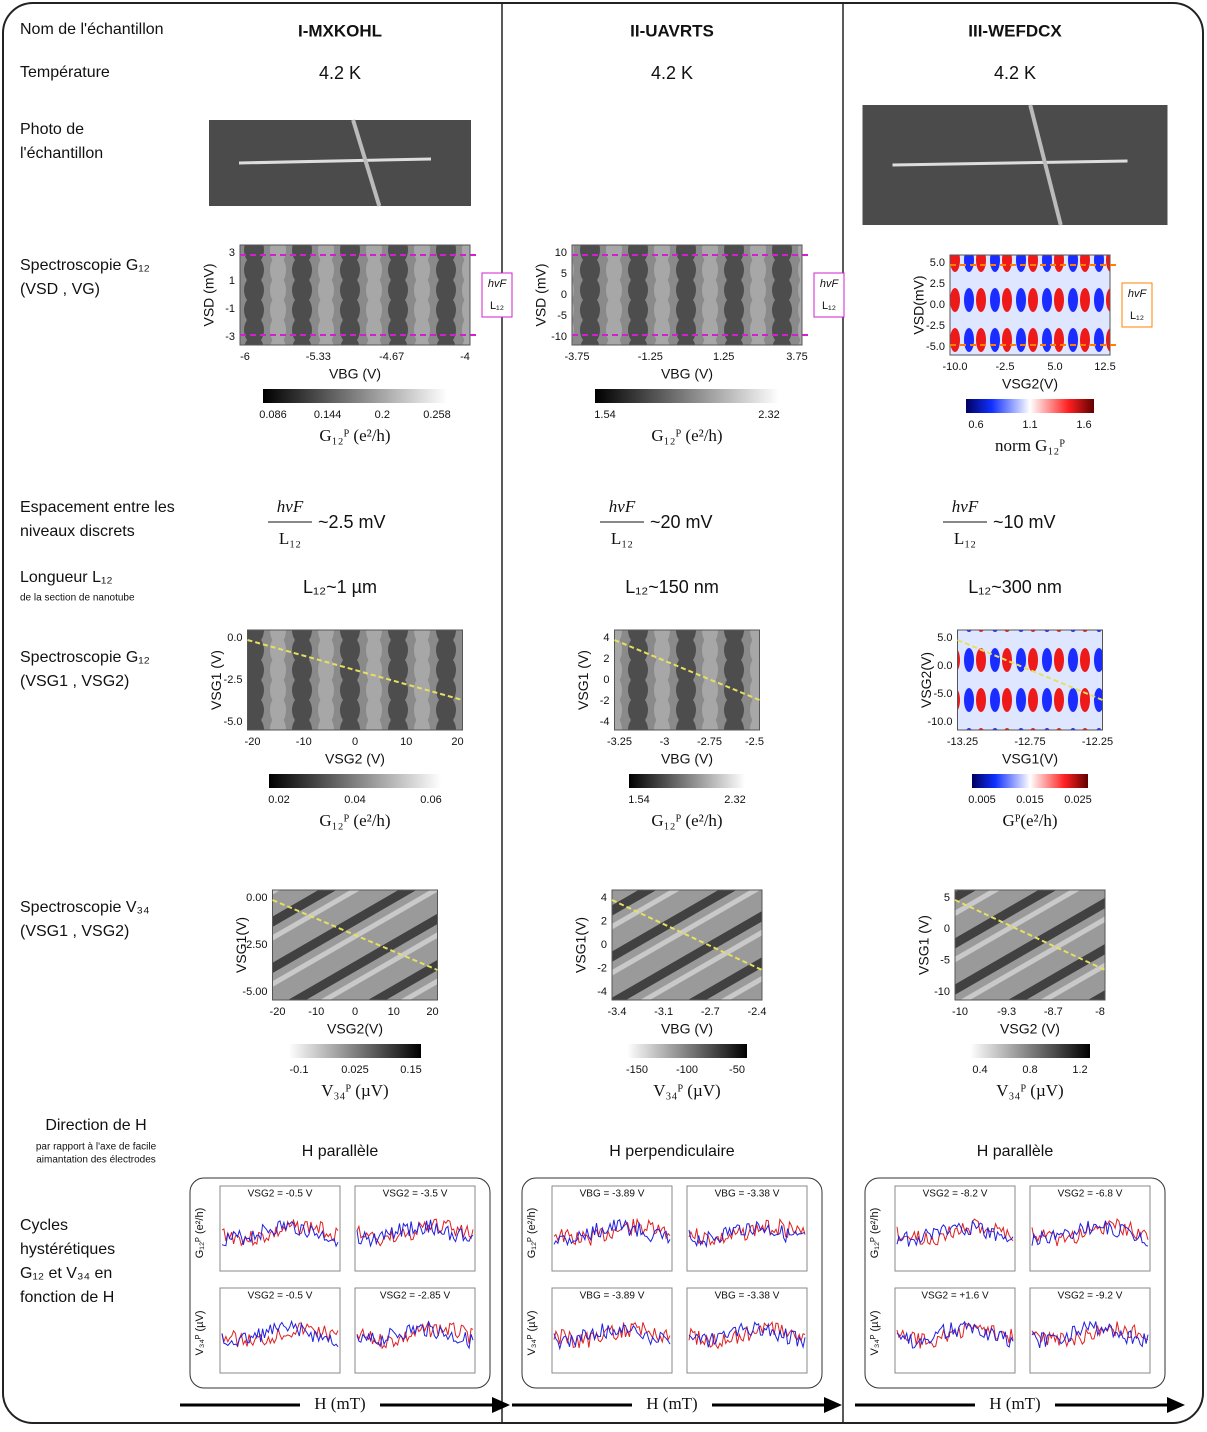  Describe the element at coordinates (254, 992) in the screenshot. I see `text: -5.00` at that location.